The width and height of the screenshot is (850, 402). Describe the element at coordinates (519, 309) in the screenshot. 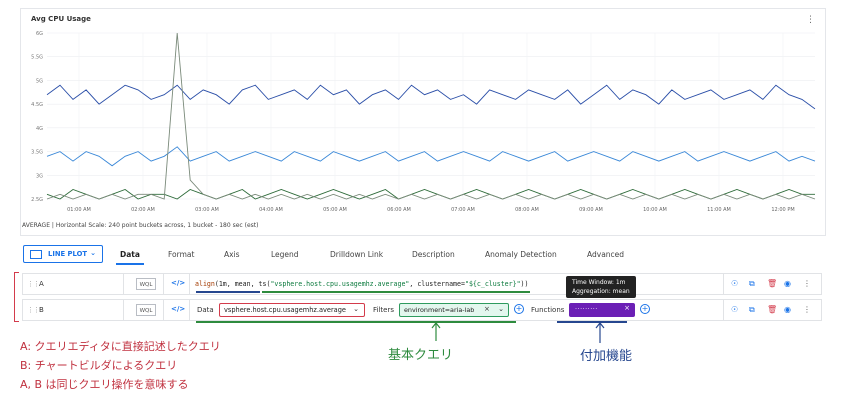

I see `add-filter-icon: +` at that location.